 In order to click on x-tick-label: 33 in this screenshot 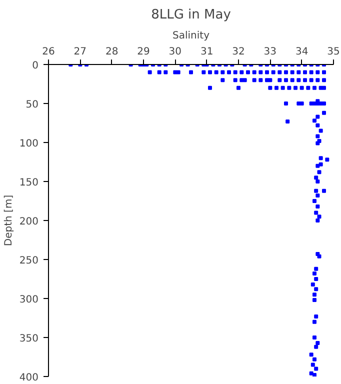, I will do `click(270, 52)`.